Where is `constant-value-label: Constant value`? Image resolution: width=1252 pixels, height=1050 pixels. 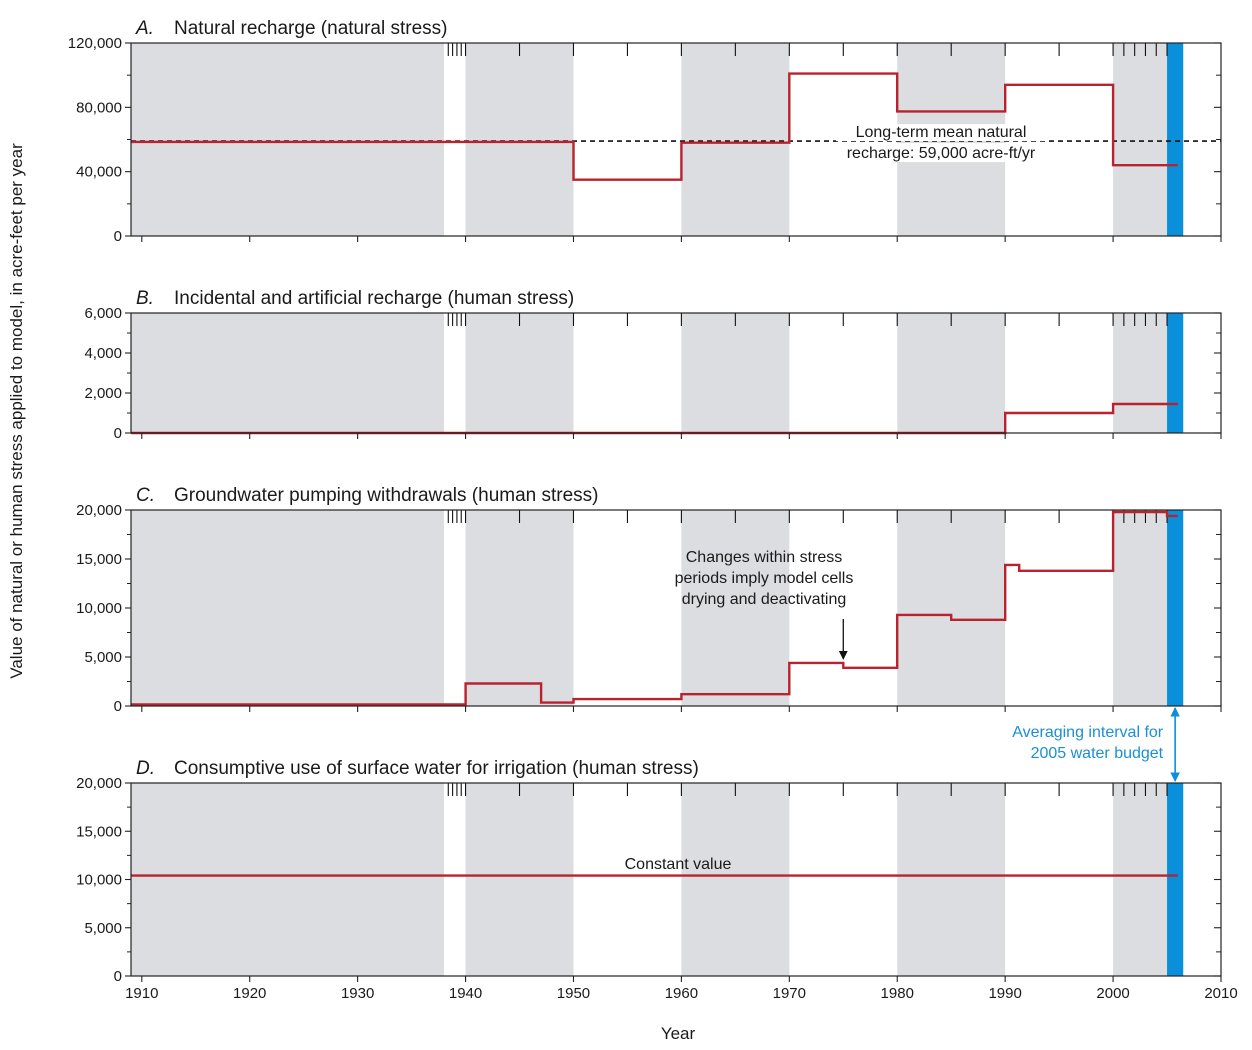 constant-value-label: Constant value is located at coordinates (678, 864).